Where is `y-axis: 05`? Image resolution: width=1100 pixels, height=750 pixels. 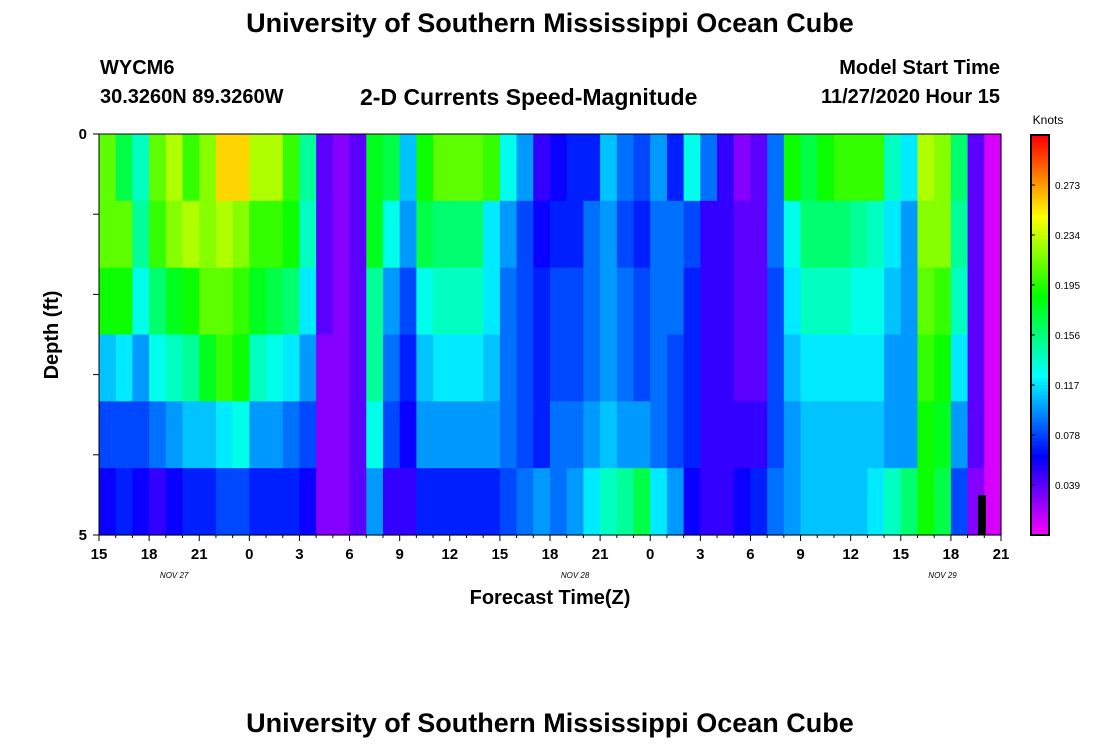
y-axis: 05 is located at coordinates (89, 335).